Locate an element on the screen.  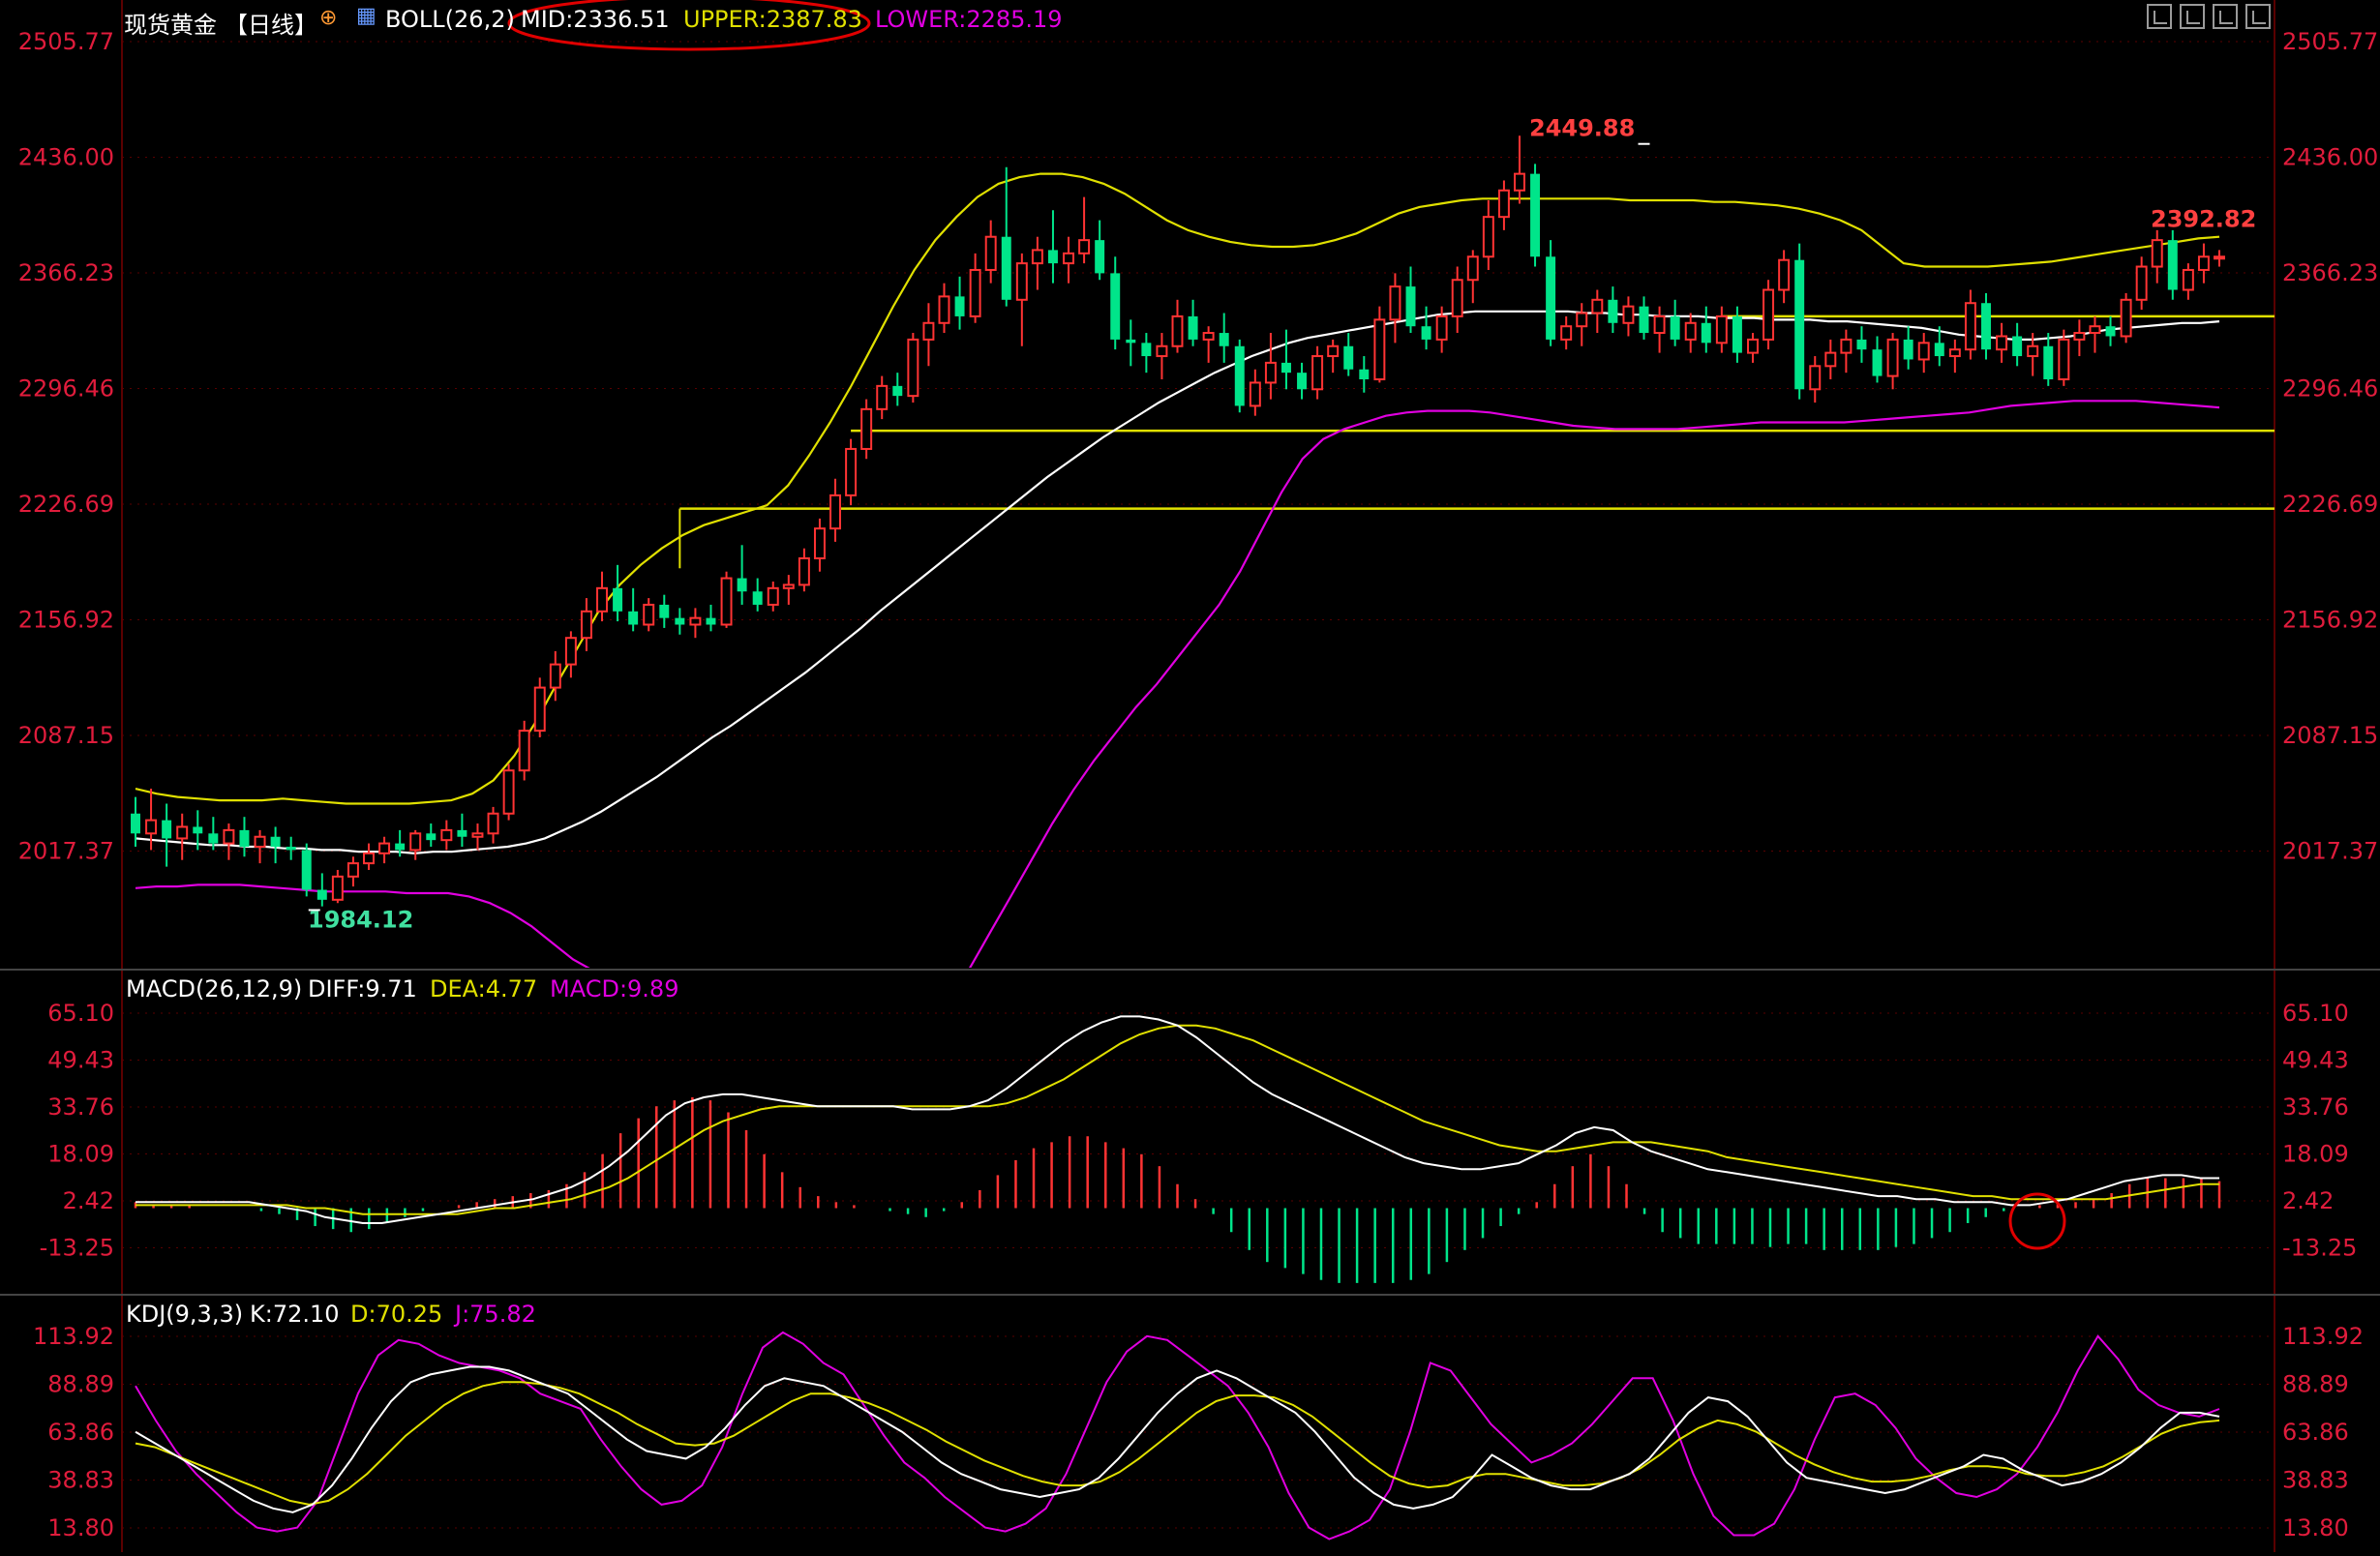
play-icon is located at coordinates (2225, 16).